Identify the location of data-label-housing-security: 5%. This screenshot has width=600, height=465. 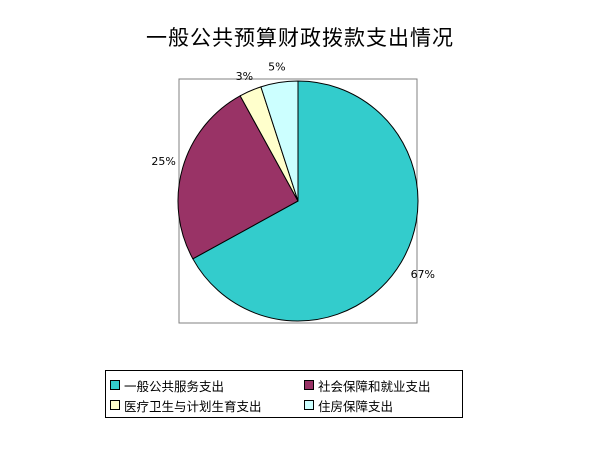
(276, 67).